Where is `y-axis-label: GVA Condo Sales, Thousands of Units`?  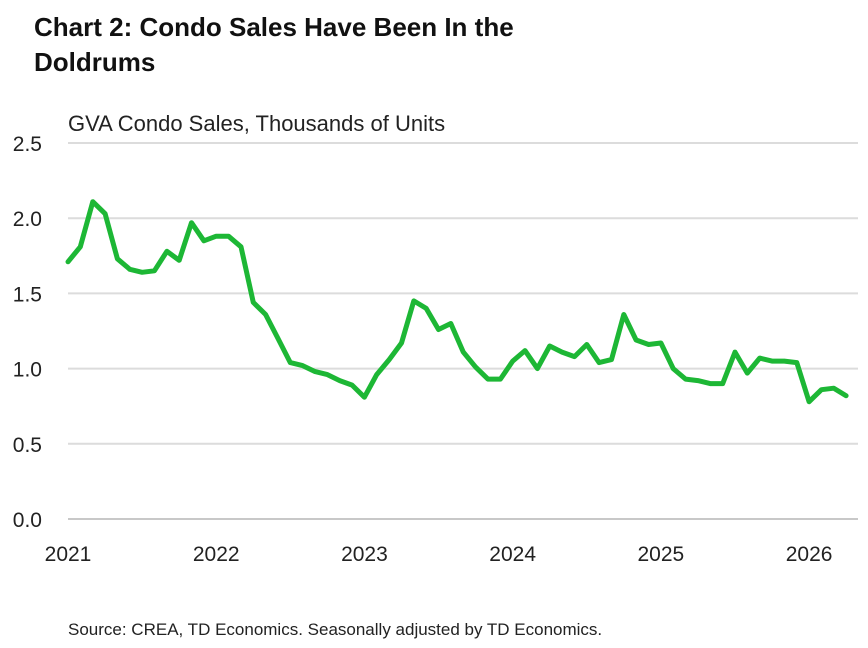 y-axis-label: GVA Condo Sales, Thousands of Units is located at coordinates (256, 123).